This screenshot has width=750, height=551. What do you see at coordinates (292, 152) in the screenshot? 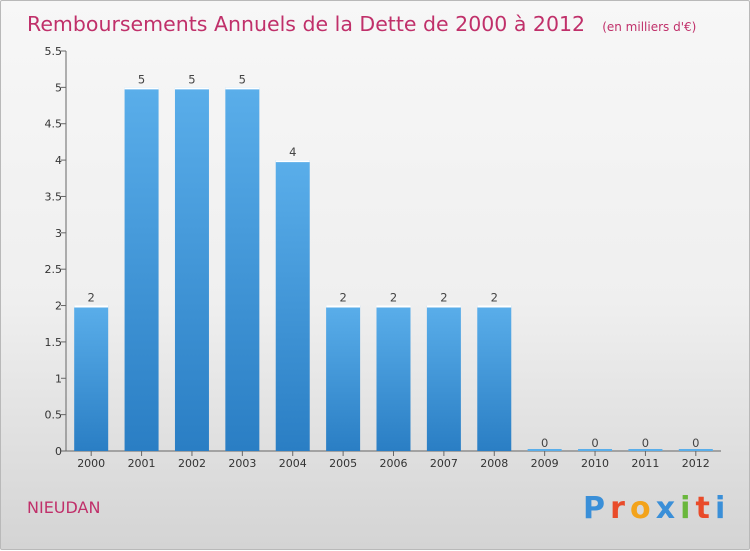
I see `data-label-2004: 4` at bounding box center [292, 152].